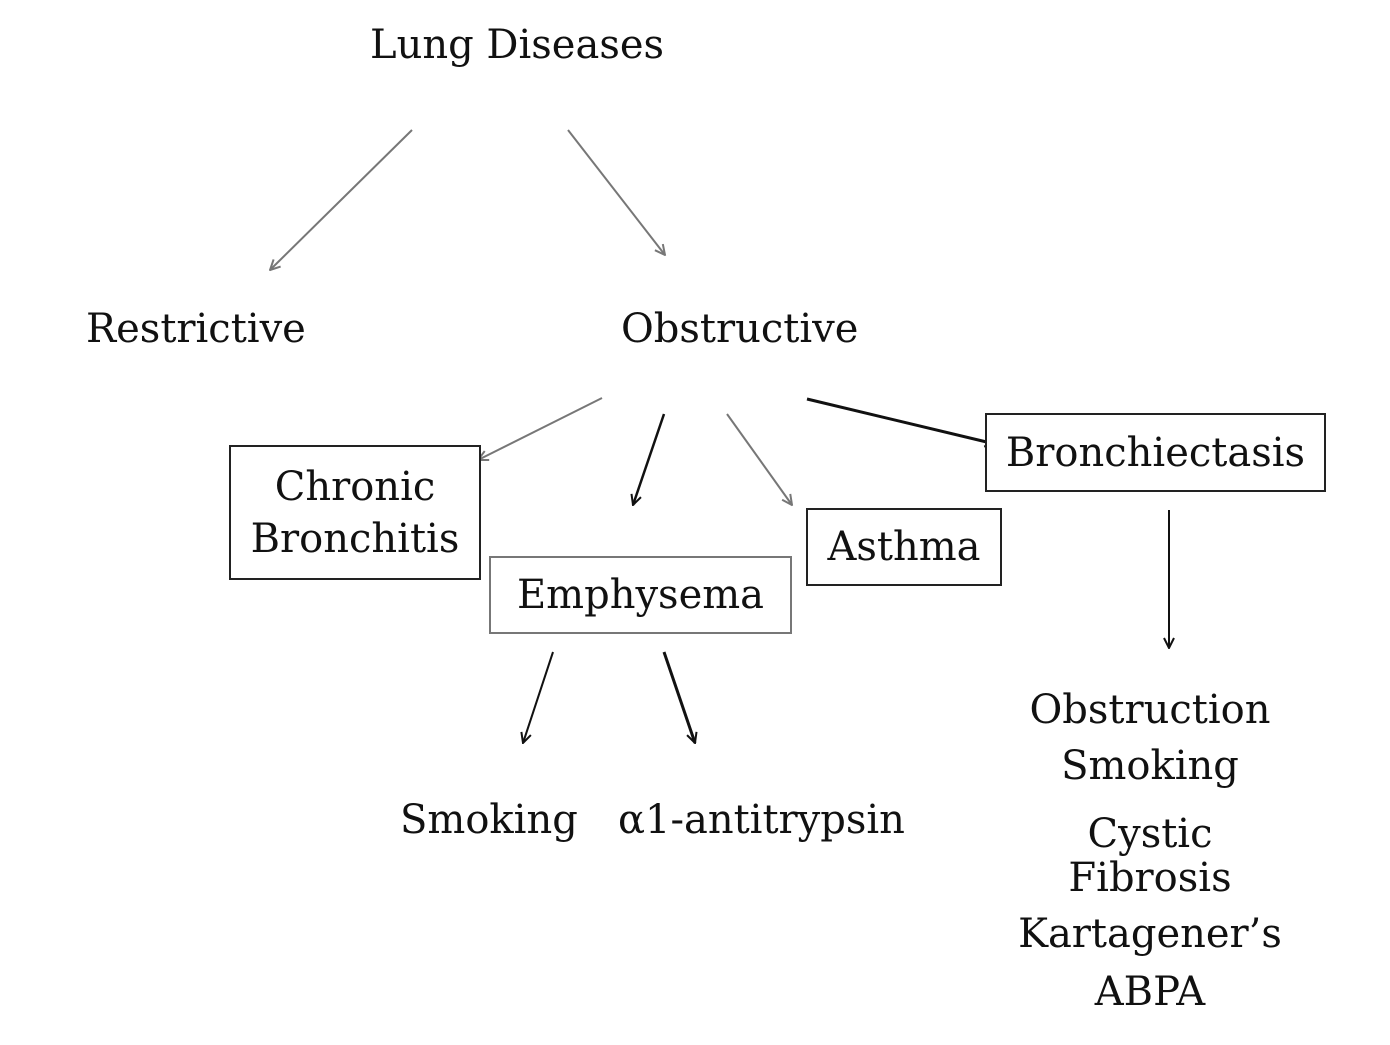  I want to click on emphysema-label: Emphysema, so click(640, 595).